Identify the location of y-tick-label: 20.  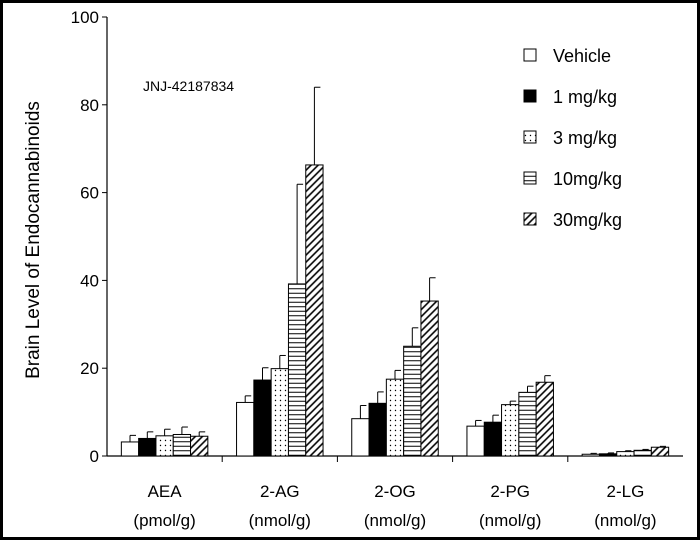
(89, 368).